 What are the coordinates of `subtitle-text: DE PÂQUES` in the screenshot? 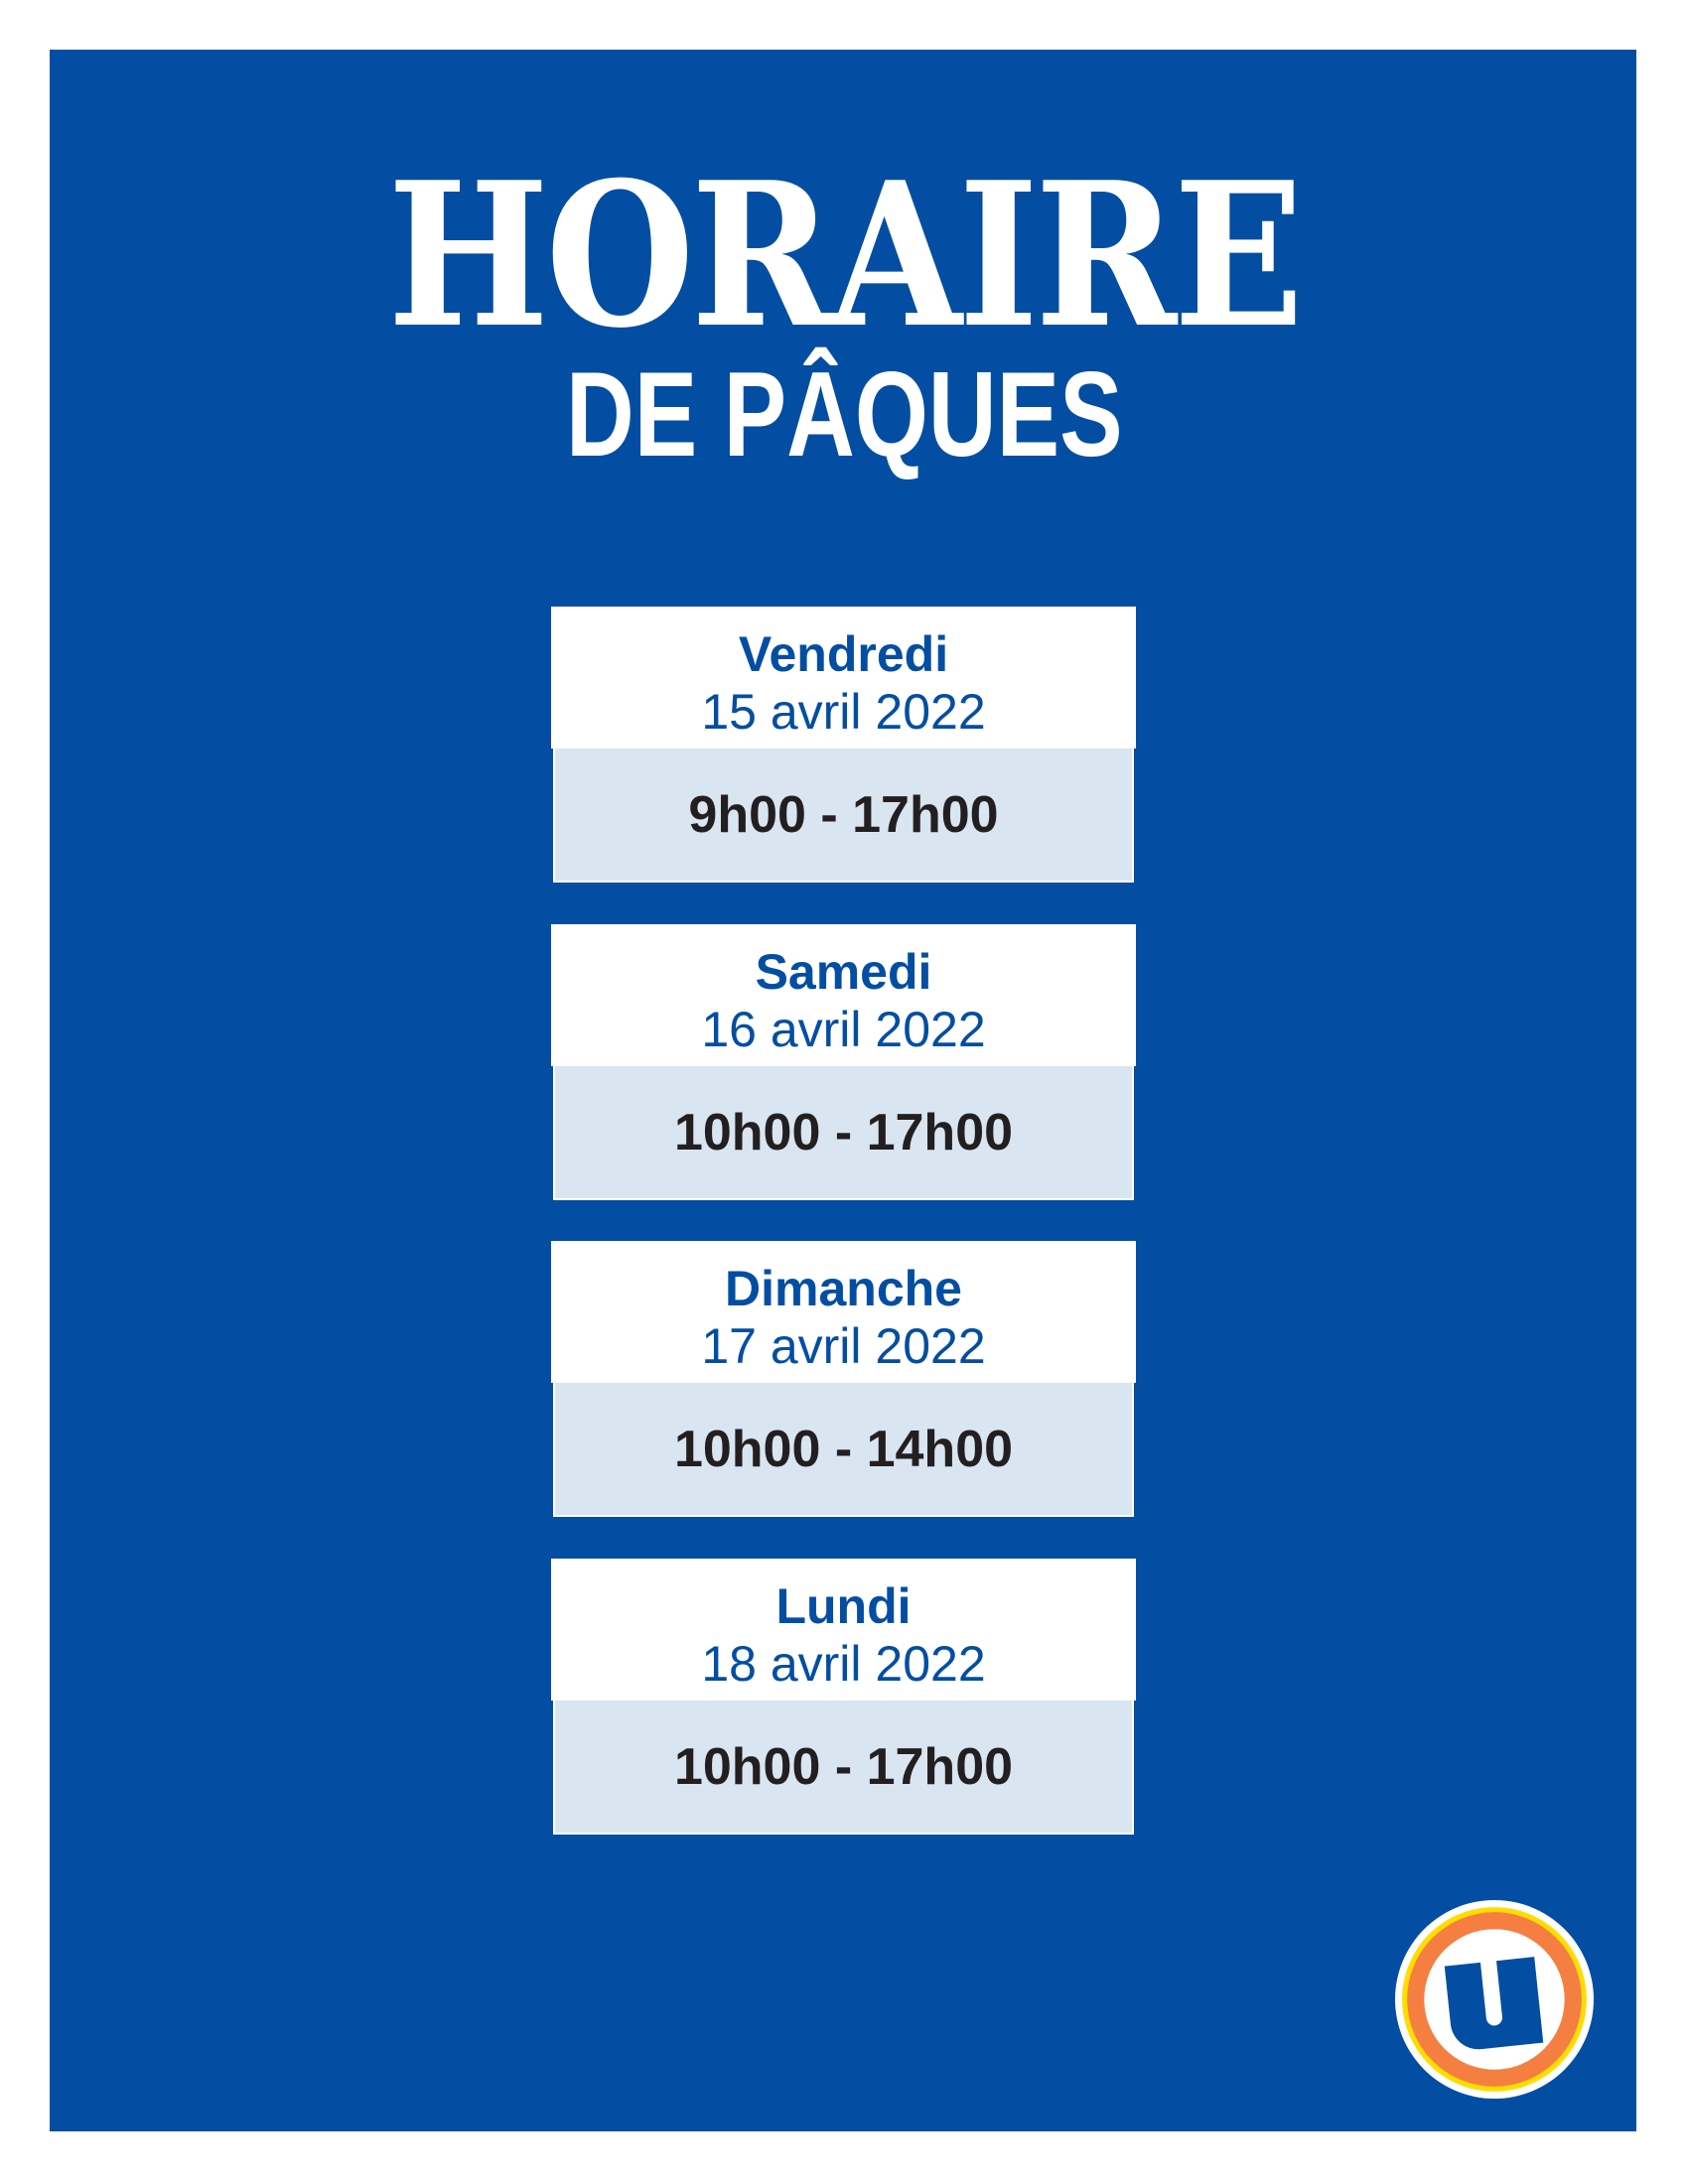 It's located at (844, 413).